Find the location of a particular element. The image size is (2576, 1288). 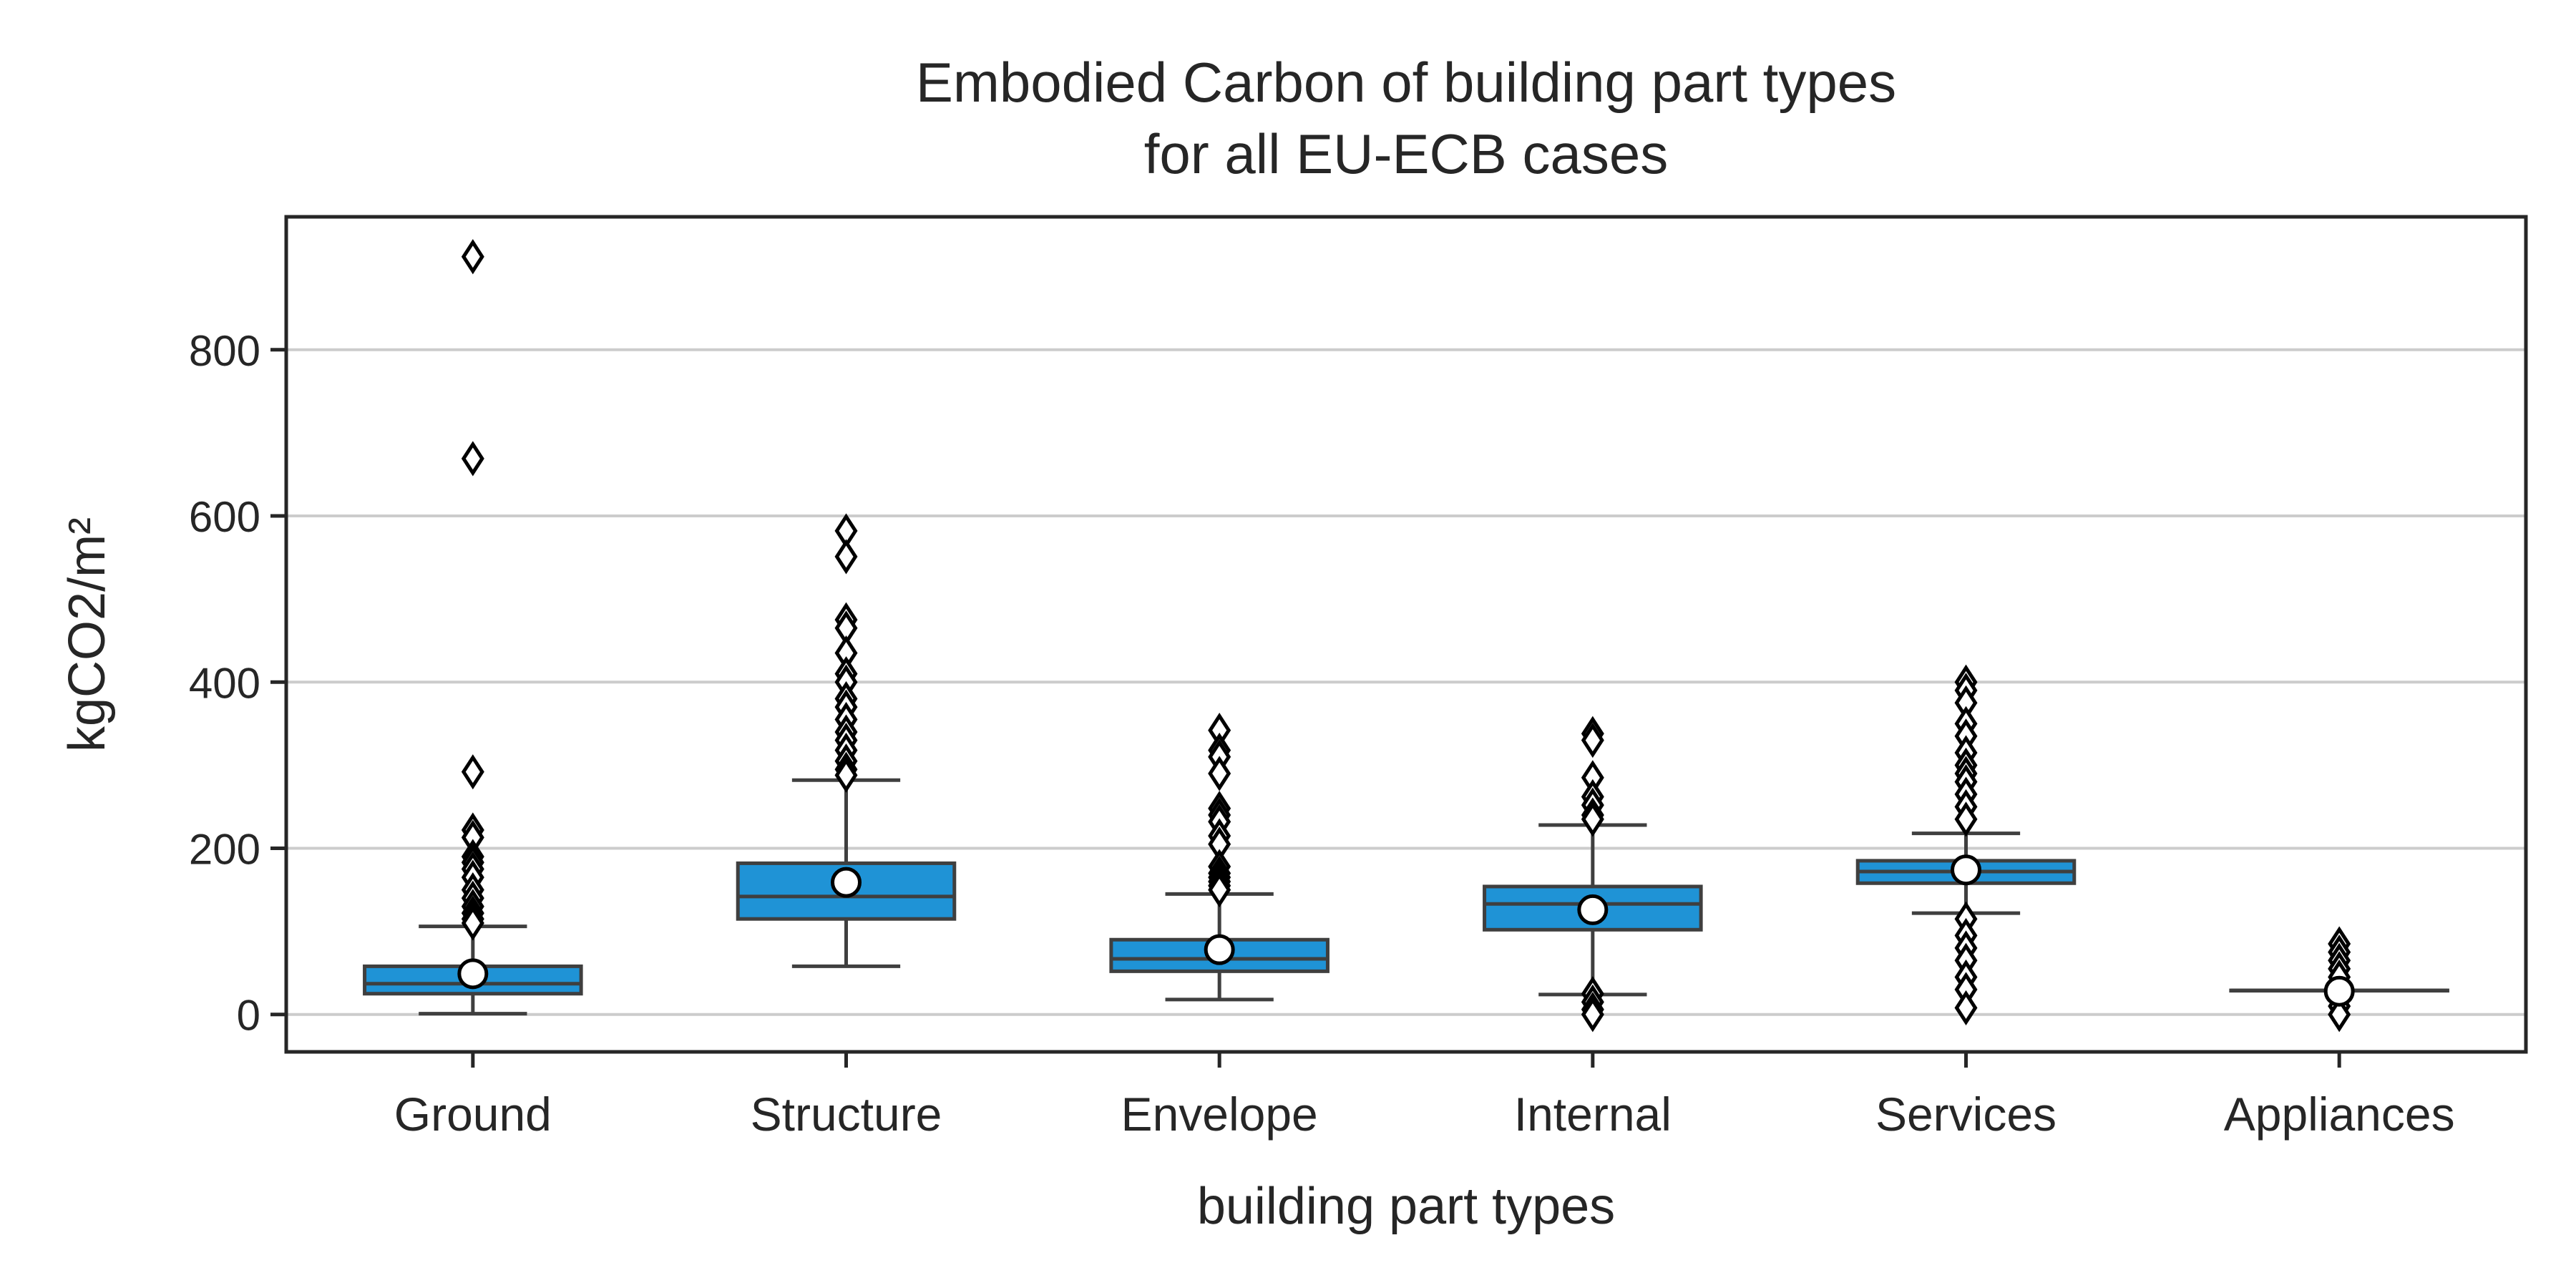

x-tick-label: Ground is located at coordinates (473, 1114).